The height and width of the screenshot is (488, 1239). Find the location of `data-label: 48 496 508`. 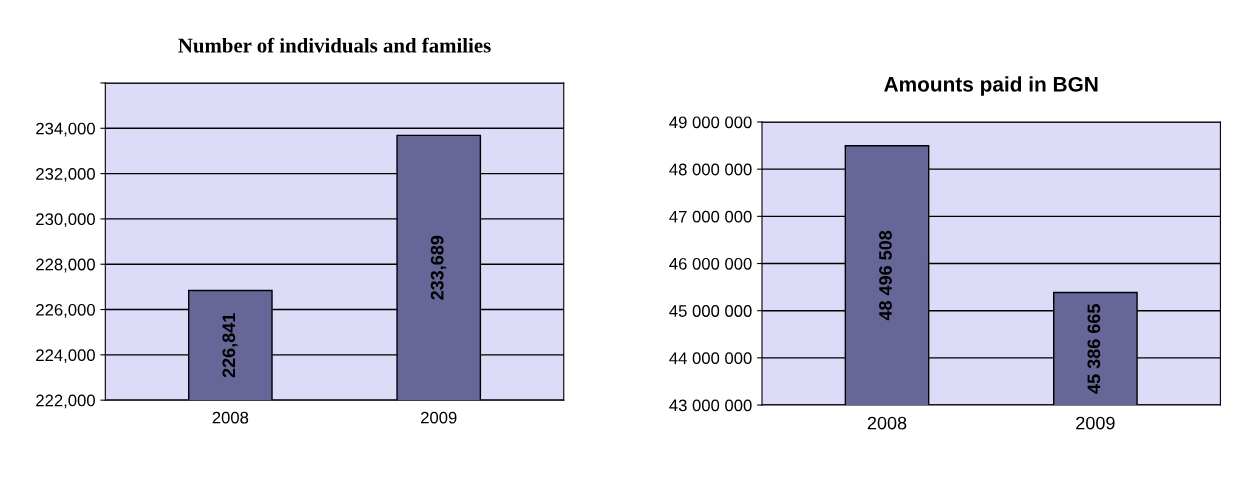

data-label: 48 496 508 is located at coordinates (885, 275).